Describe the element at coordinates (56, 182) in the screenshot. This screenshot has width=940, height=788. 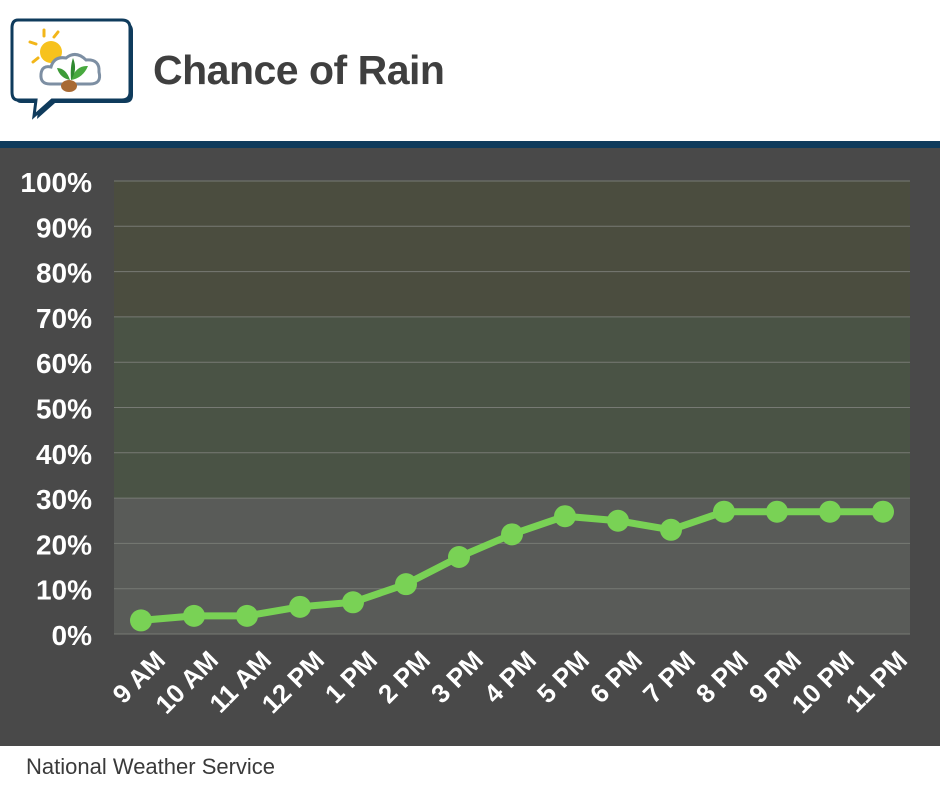
I see `y-tick-label: 100%` at that location.